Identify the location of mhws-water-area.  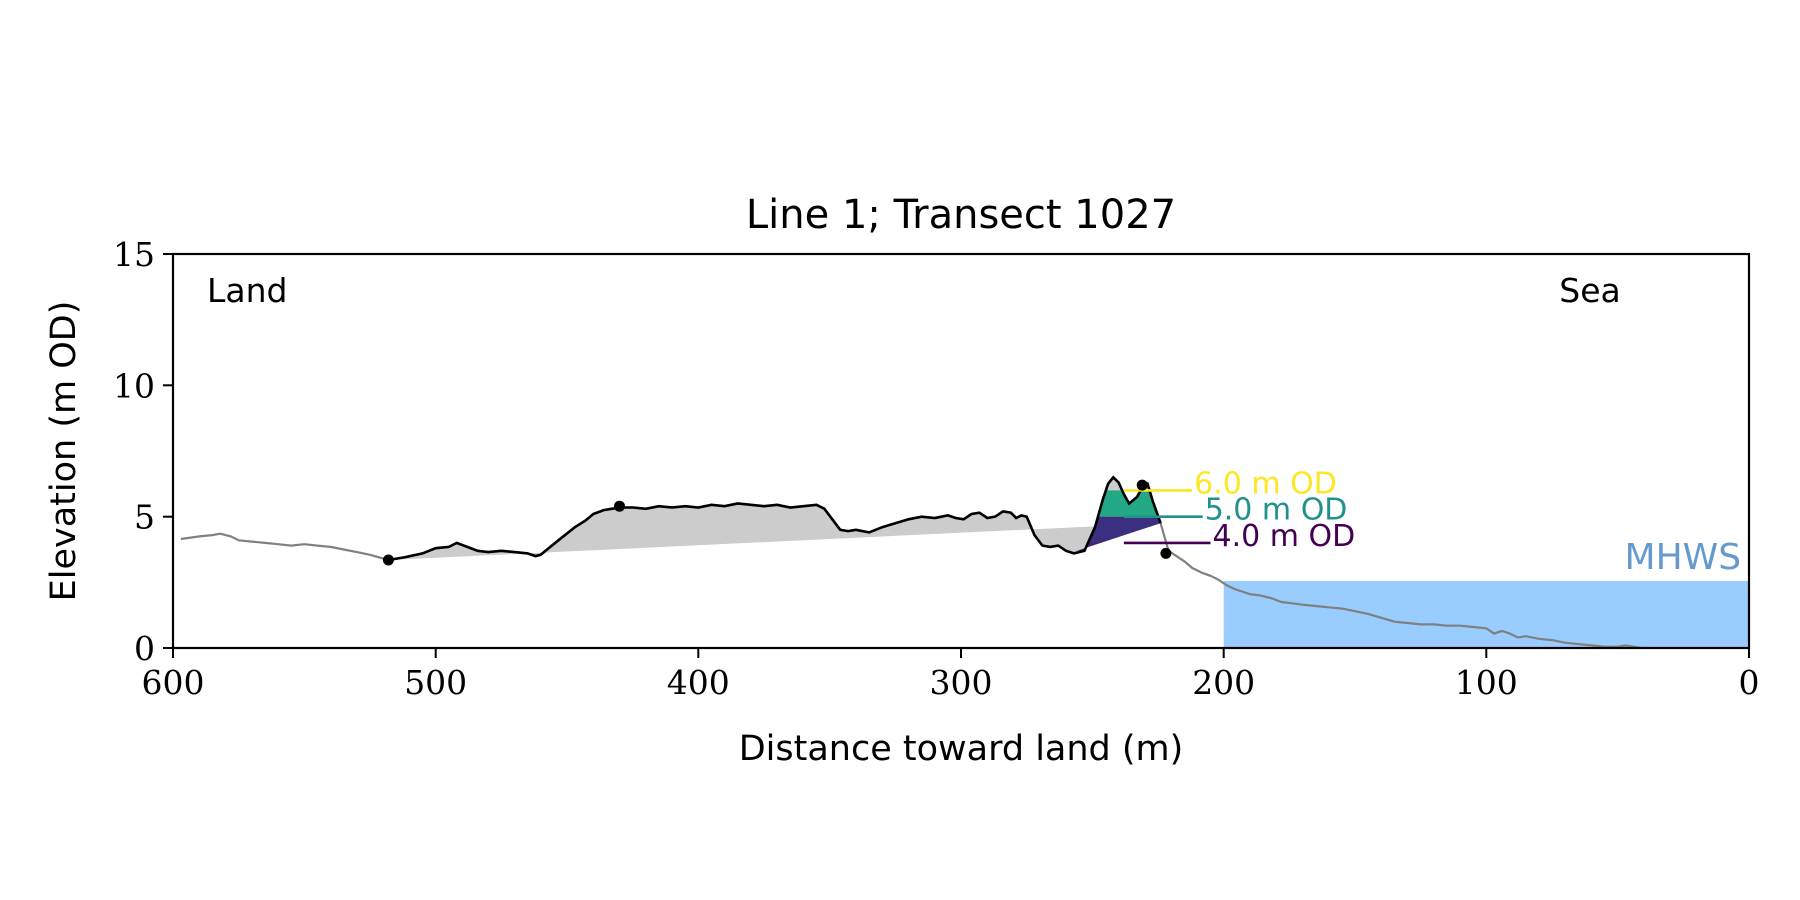
(1486, 614).